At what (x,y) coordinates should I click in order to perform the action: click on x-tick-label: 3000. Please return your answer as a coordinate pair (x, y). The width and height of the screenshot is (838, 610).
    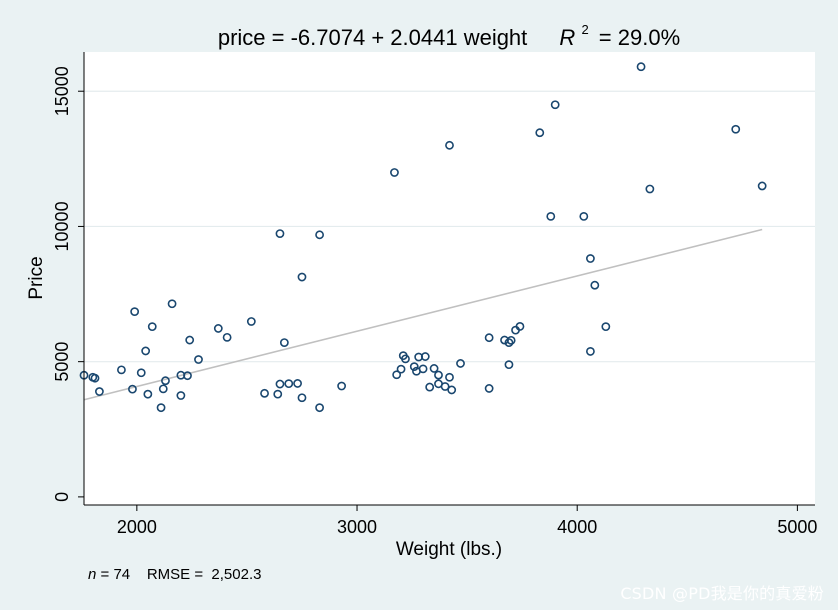
    Looking at the image, I should click on (357, 527).